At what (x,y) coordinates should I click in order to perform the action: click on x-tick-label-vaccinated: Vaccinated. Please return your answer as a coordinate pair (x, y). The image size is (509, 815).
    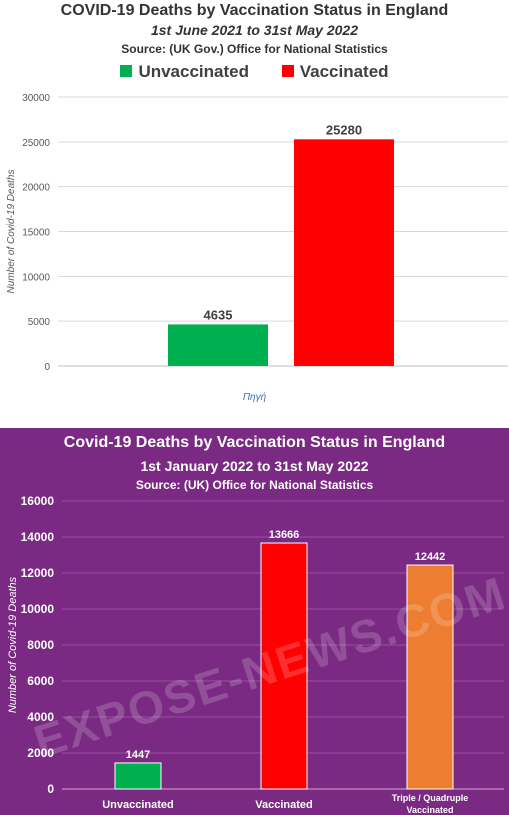
    Looking at the image, I should click on (283, 805).